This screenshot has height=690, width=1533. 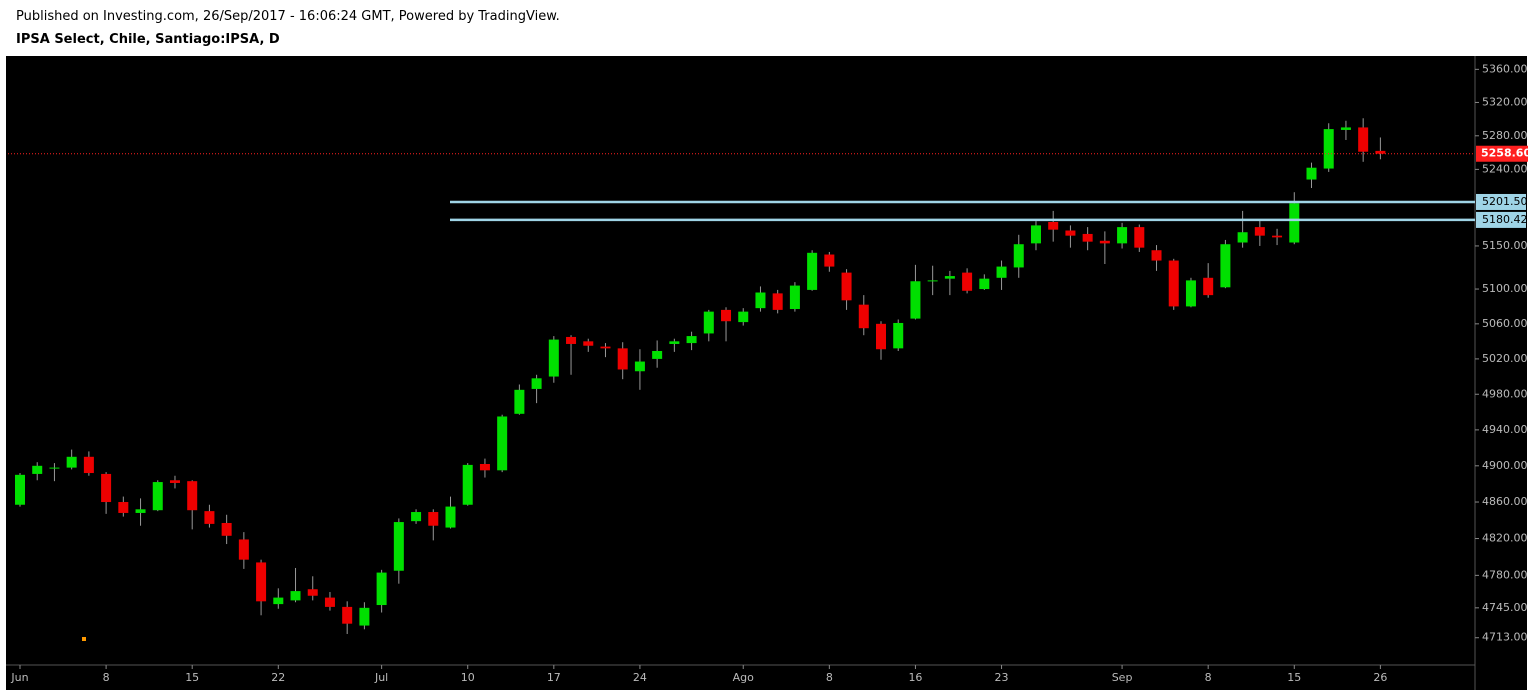 What do you see at coordinates (468, 677) in the screenshot?
I see `x-tick-label: 10` at bounding box center [468, 677].